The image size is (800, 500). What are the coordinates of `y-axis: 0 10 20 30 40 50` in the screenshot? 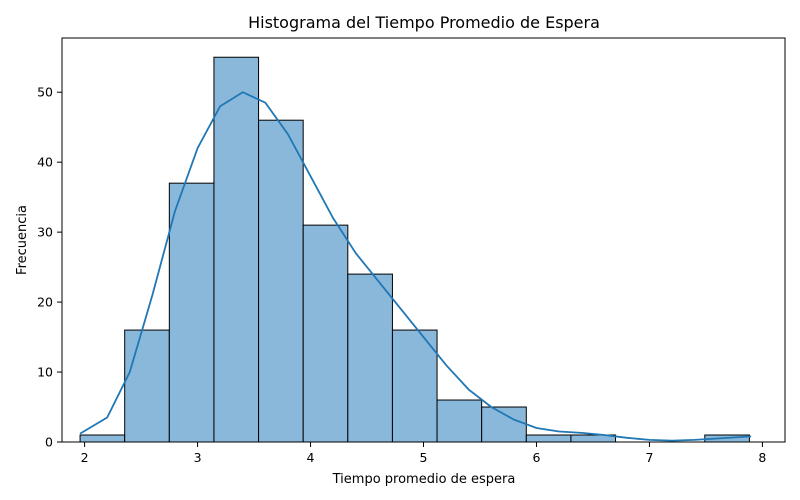 It's located at (49, 267).